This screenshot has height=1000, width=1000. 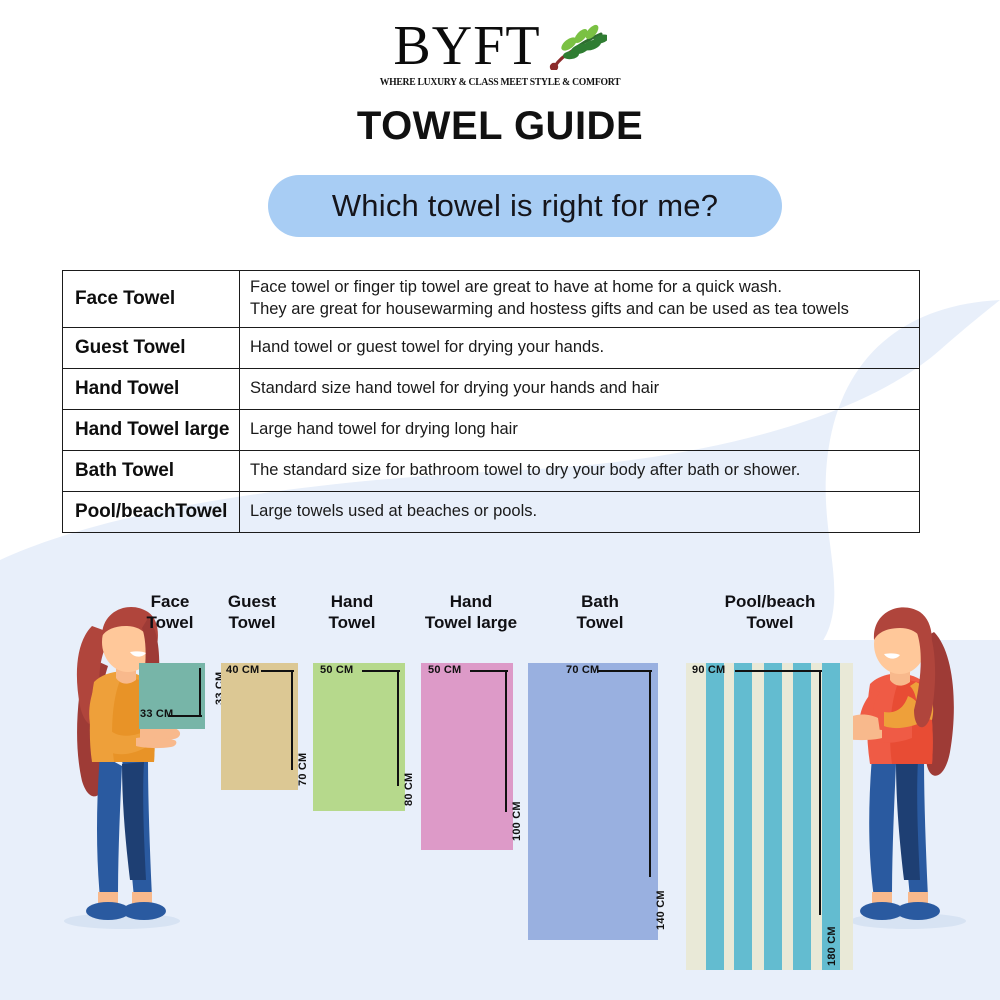 What do you see at coordinates (471, 612) in the screenshot?
I see `swatch-label-hand-towel-large: Hand Towel large` at bounding box center [471, 612].